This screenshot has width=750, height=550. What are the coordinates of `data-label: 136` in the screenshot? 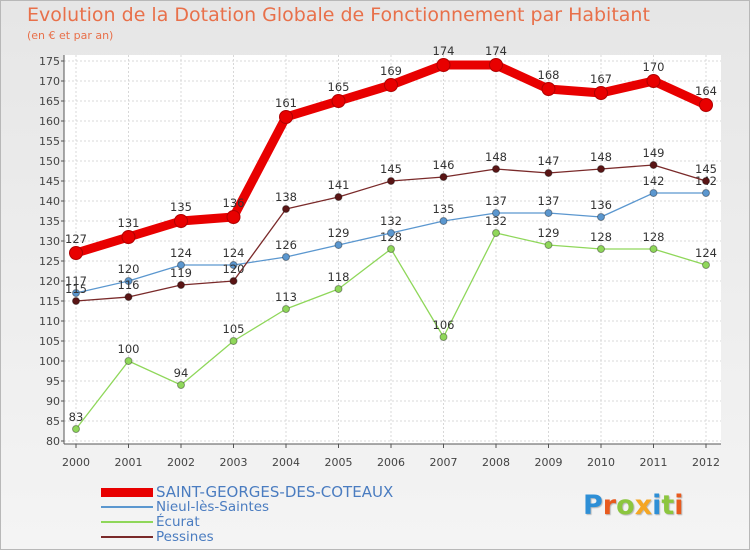 It's located at (601, 205).